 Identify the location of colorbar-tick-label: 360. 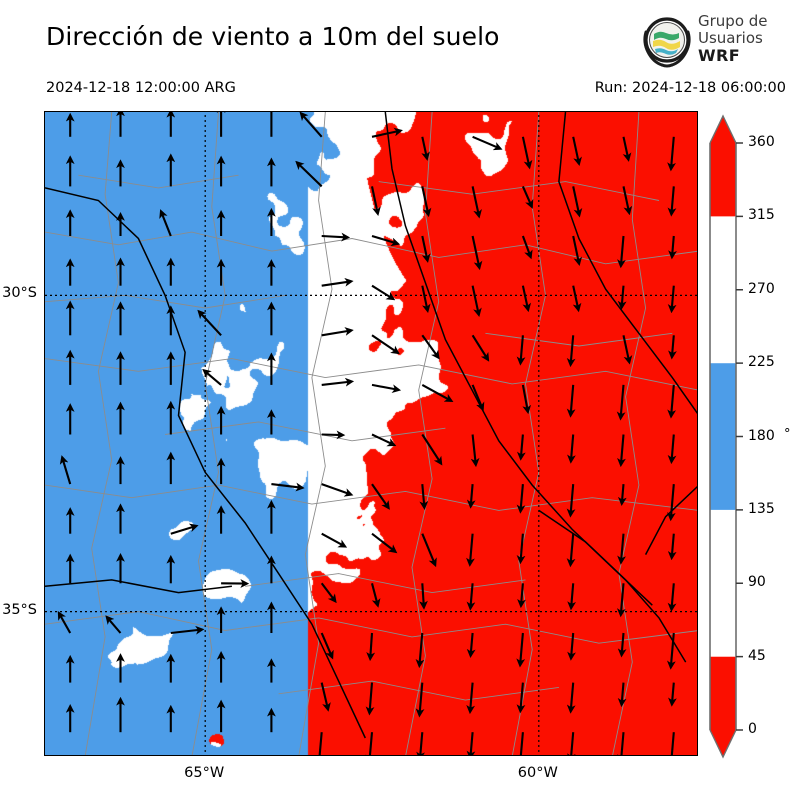
(761, 142).